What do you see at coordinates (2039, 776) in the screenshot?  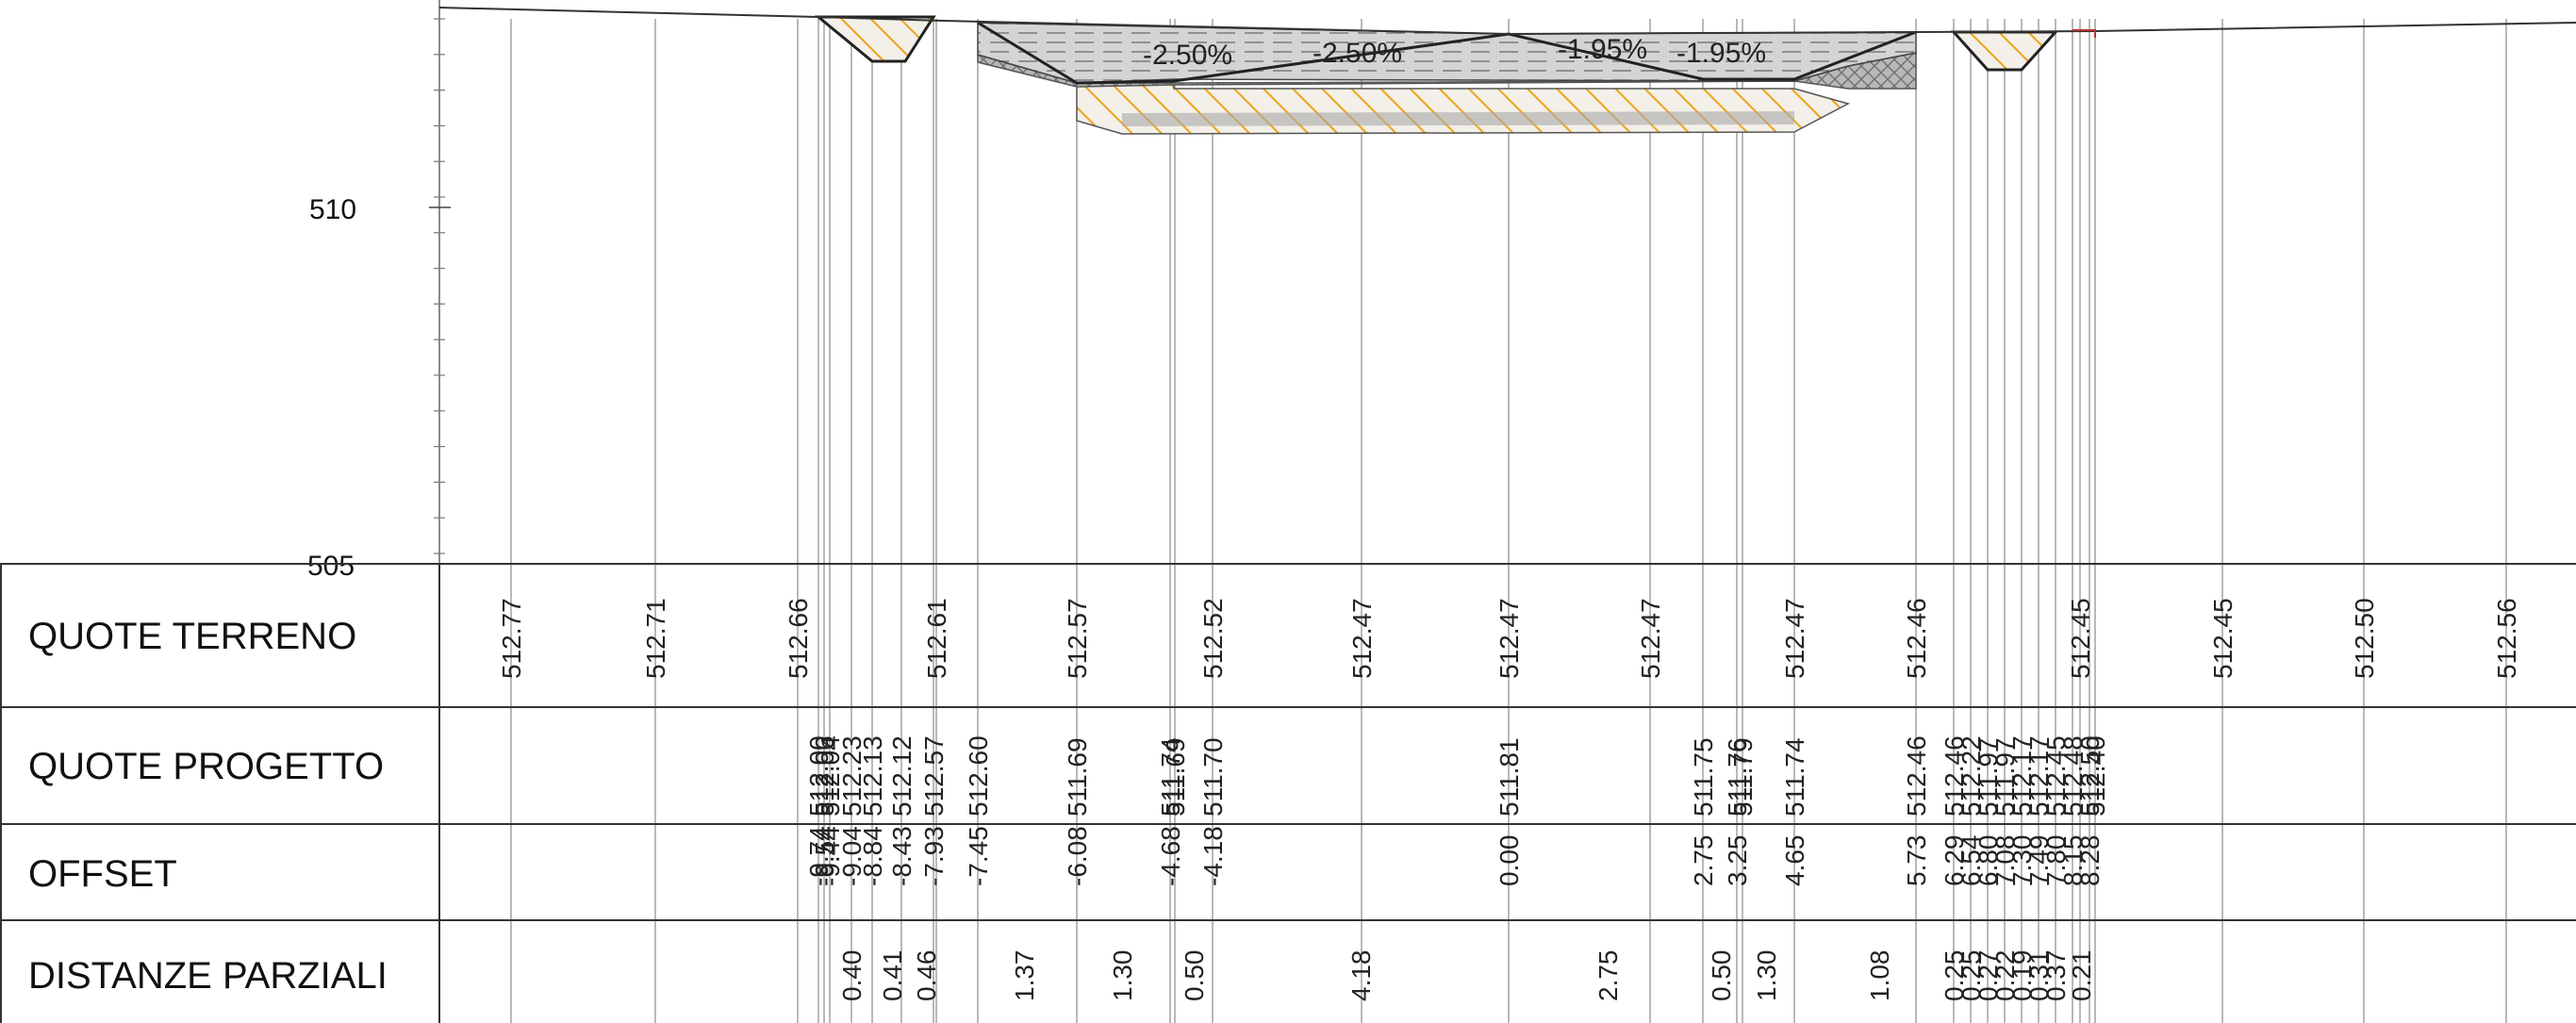 I see `design-value: 512.17` at bounding box center [2039, 776].